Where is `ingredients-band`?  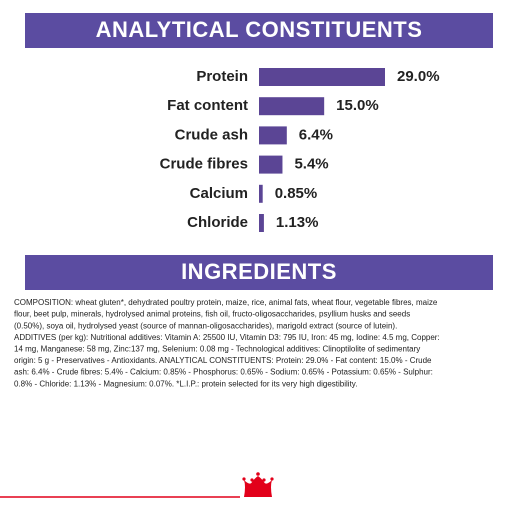
ingredients-band is located at coordinates (259, 272).